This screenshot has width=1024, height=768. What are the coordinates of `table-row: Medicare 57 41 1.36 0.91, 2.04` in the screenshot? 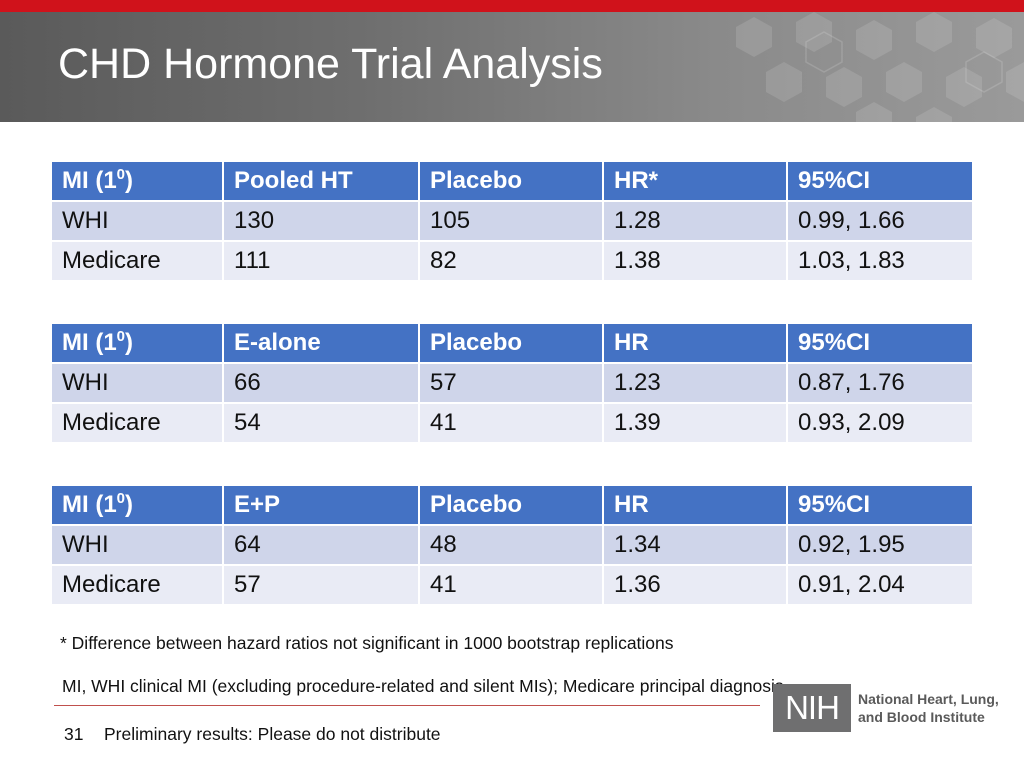 It's located at (512, 586).